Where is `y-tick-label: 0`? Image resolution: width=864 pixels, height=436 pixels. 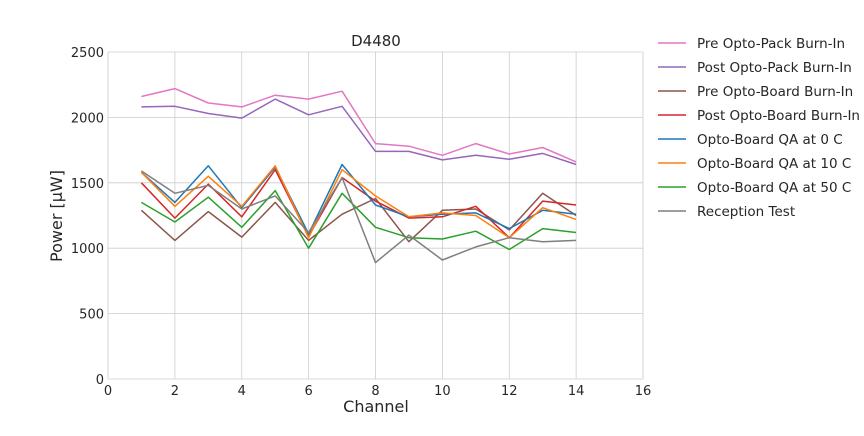
y-tick-label: 0 is located at coordinates (100, 380).